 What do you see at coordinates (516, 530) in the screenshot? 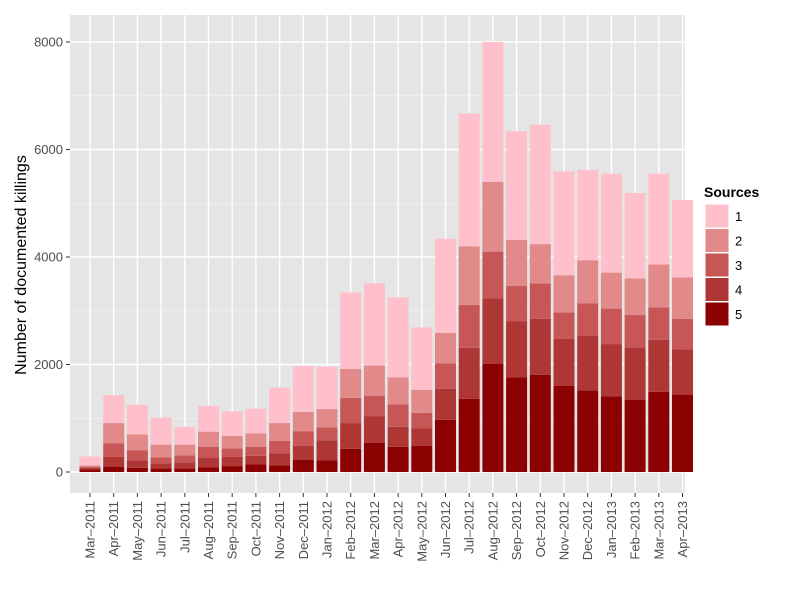
I see `x-tick-label: Sep–2012` at bounding box center [516, 530].